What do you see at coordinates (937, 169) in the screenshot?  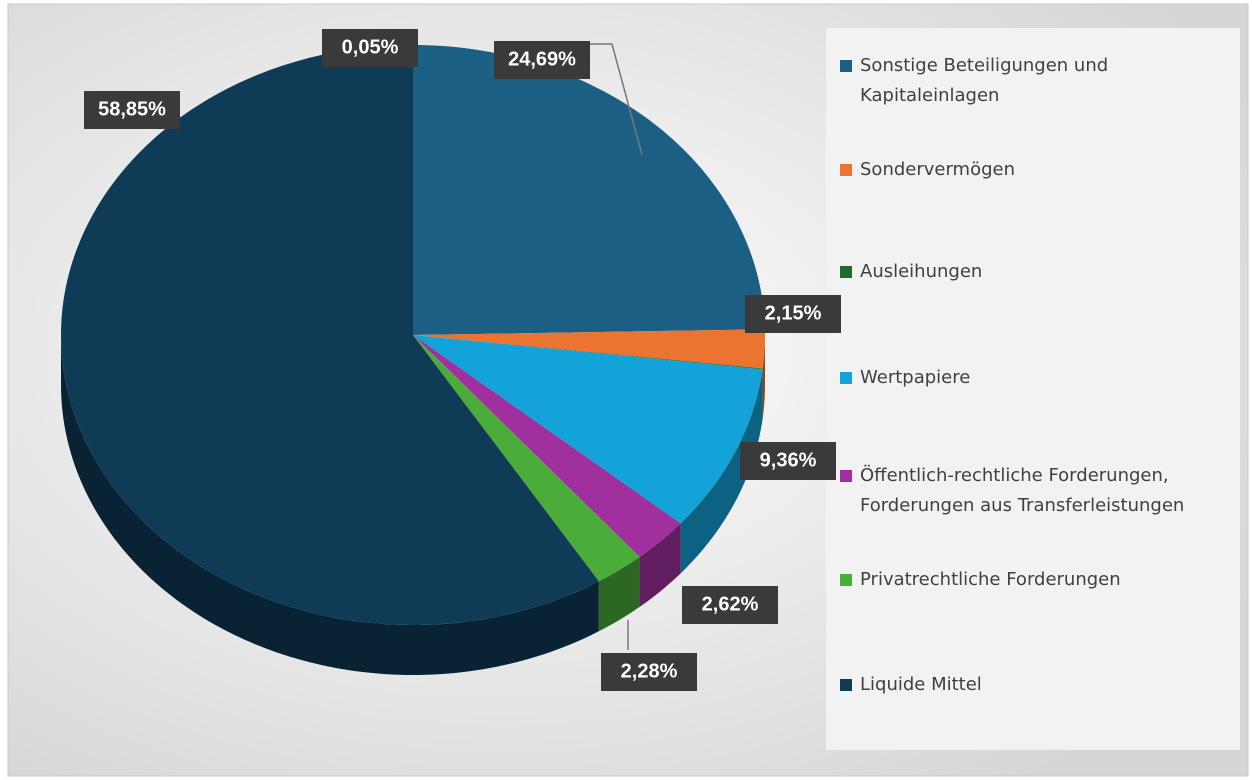 I see `legend-label: Sondervermögen` at bounding box center [937, 169].